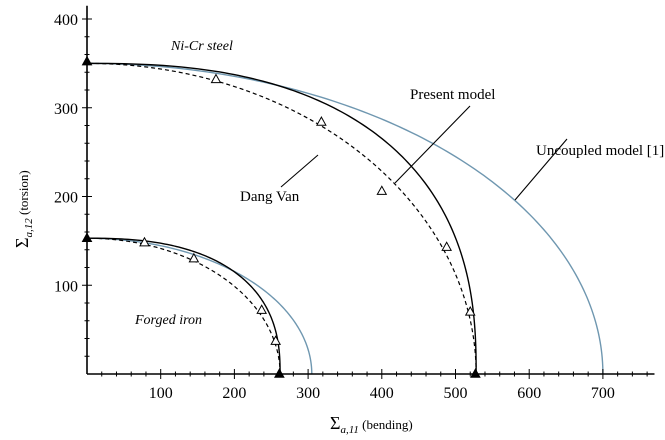  I want to click on present-model-label: Present model, so click(452, 95).